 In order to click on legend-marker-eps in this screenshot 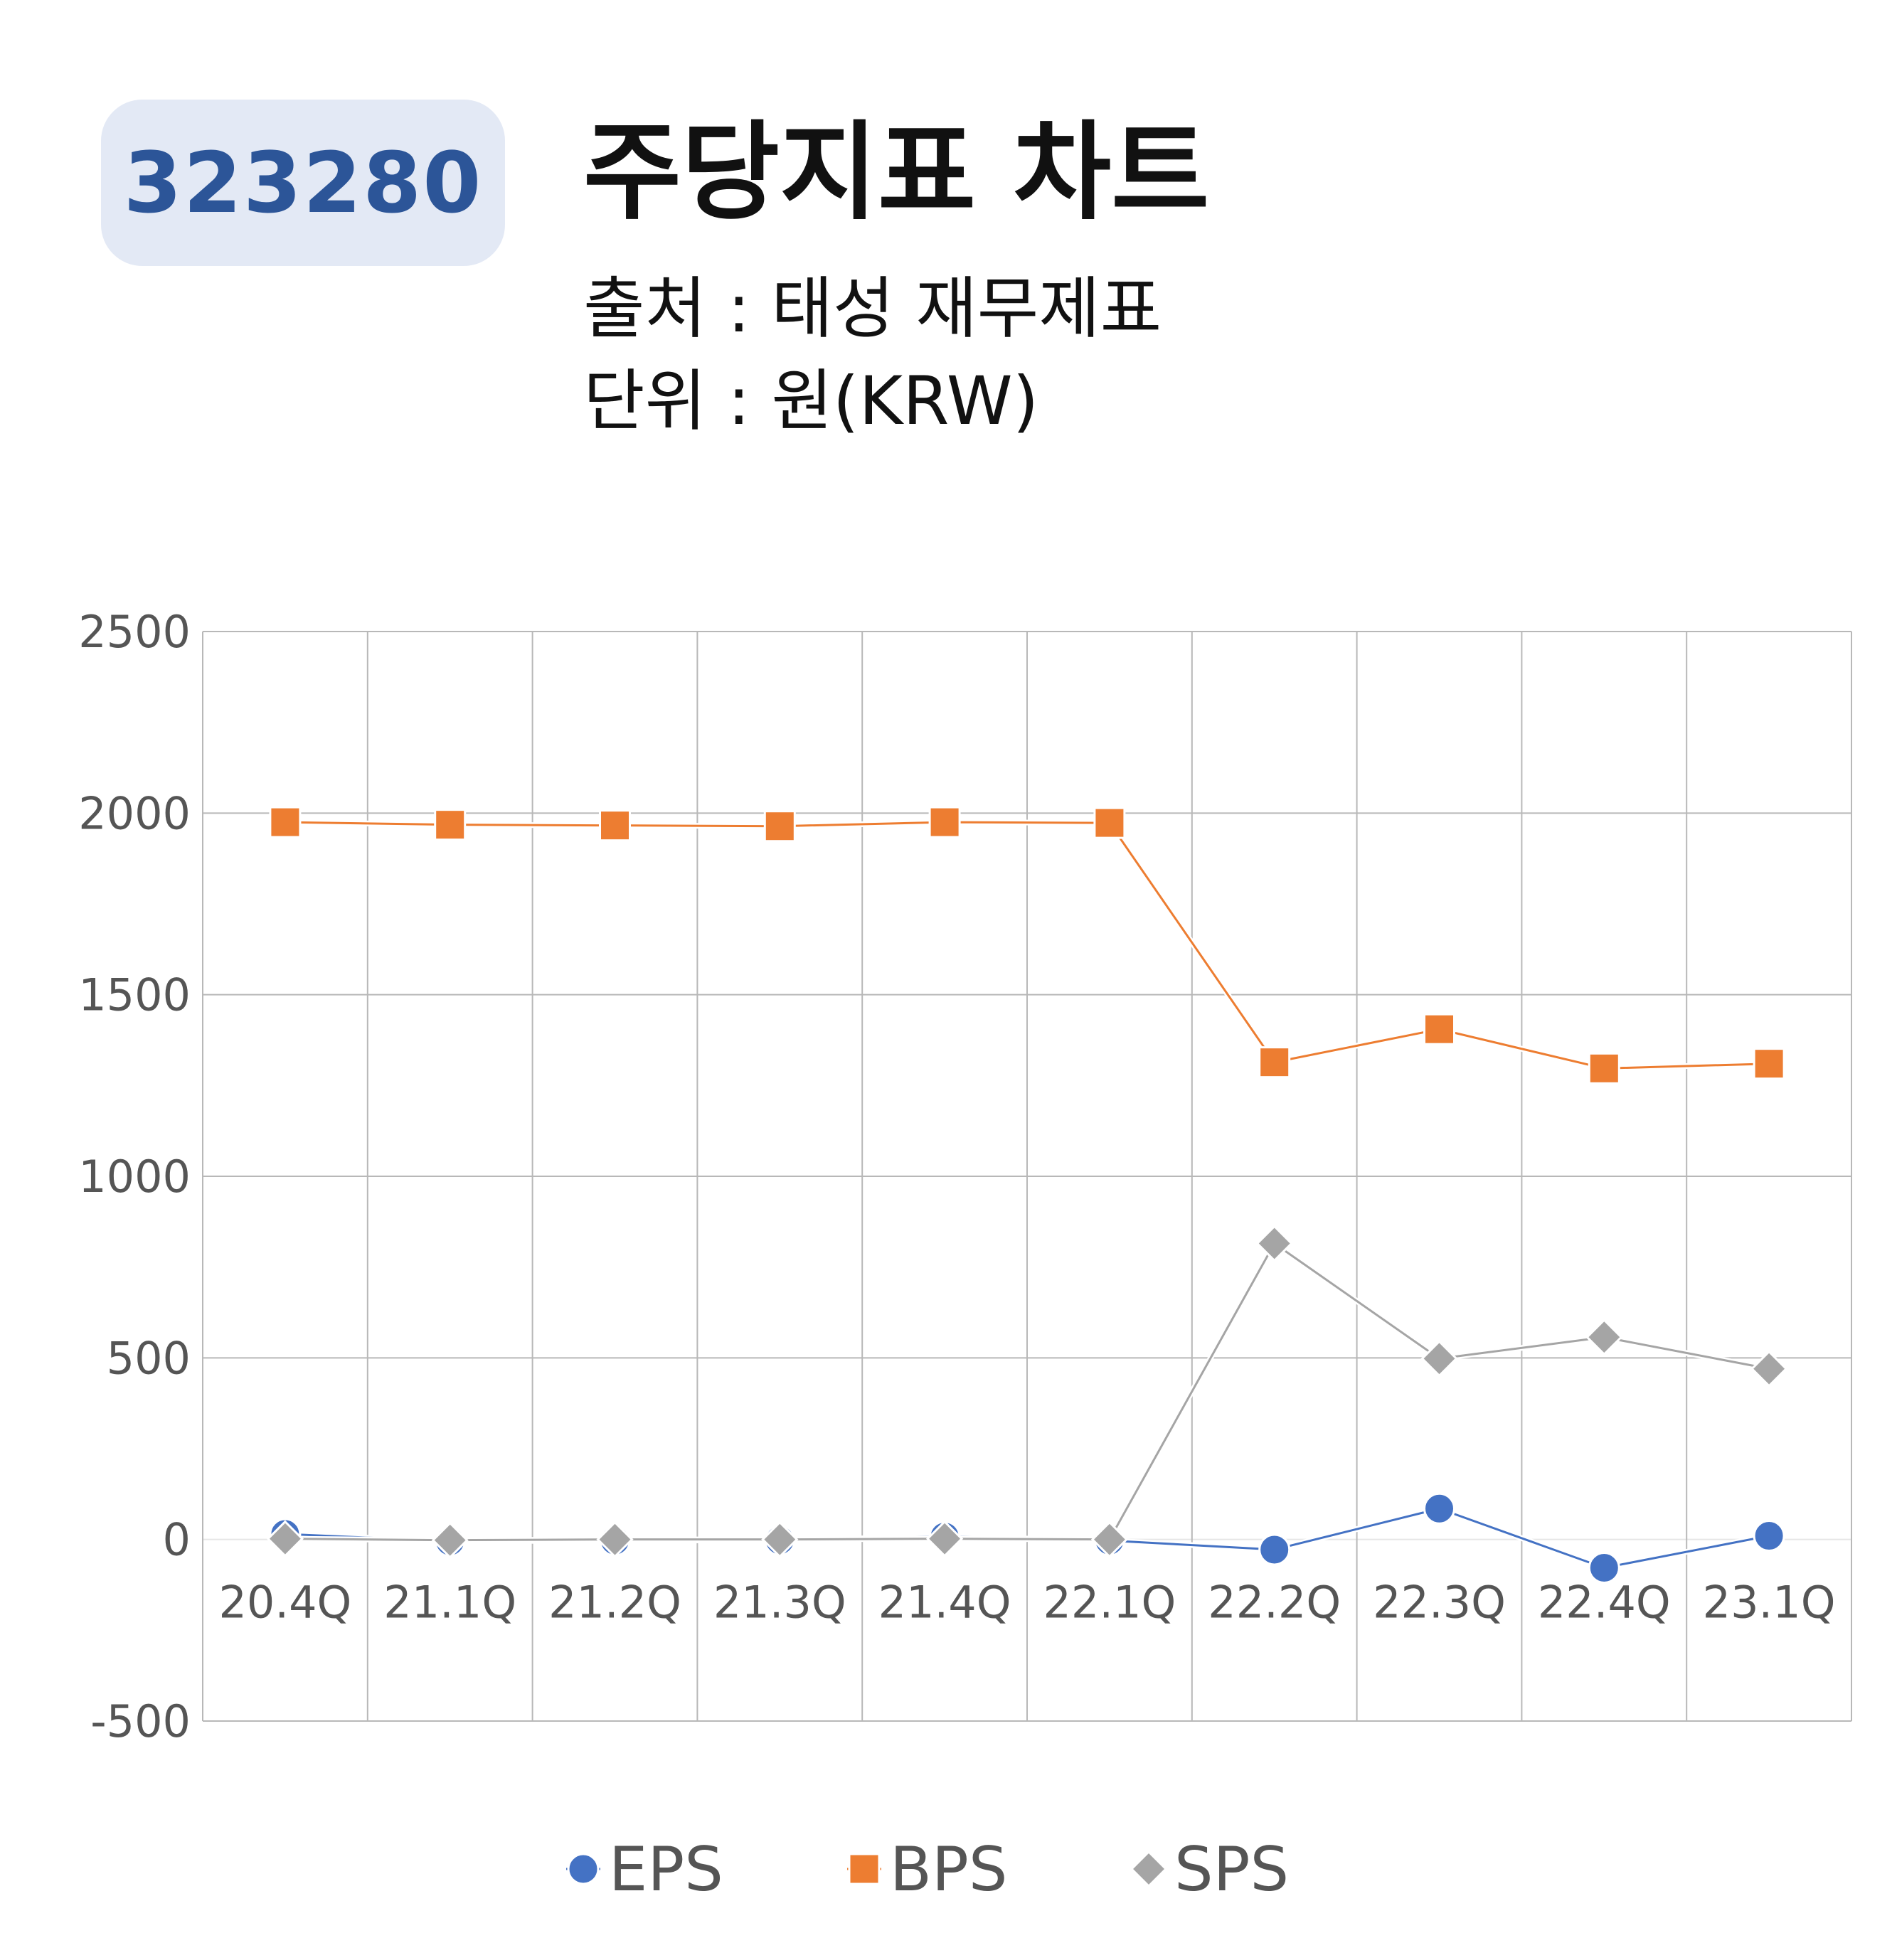, I will do `click(583, 1869)`.